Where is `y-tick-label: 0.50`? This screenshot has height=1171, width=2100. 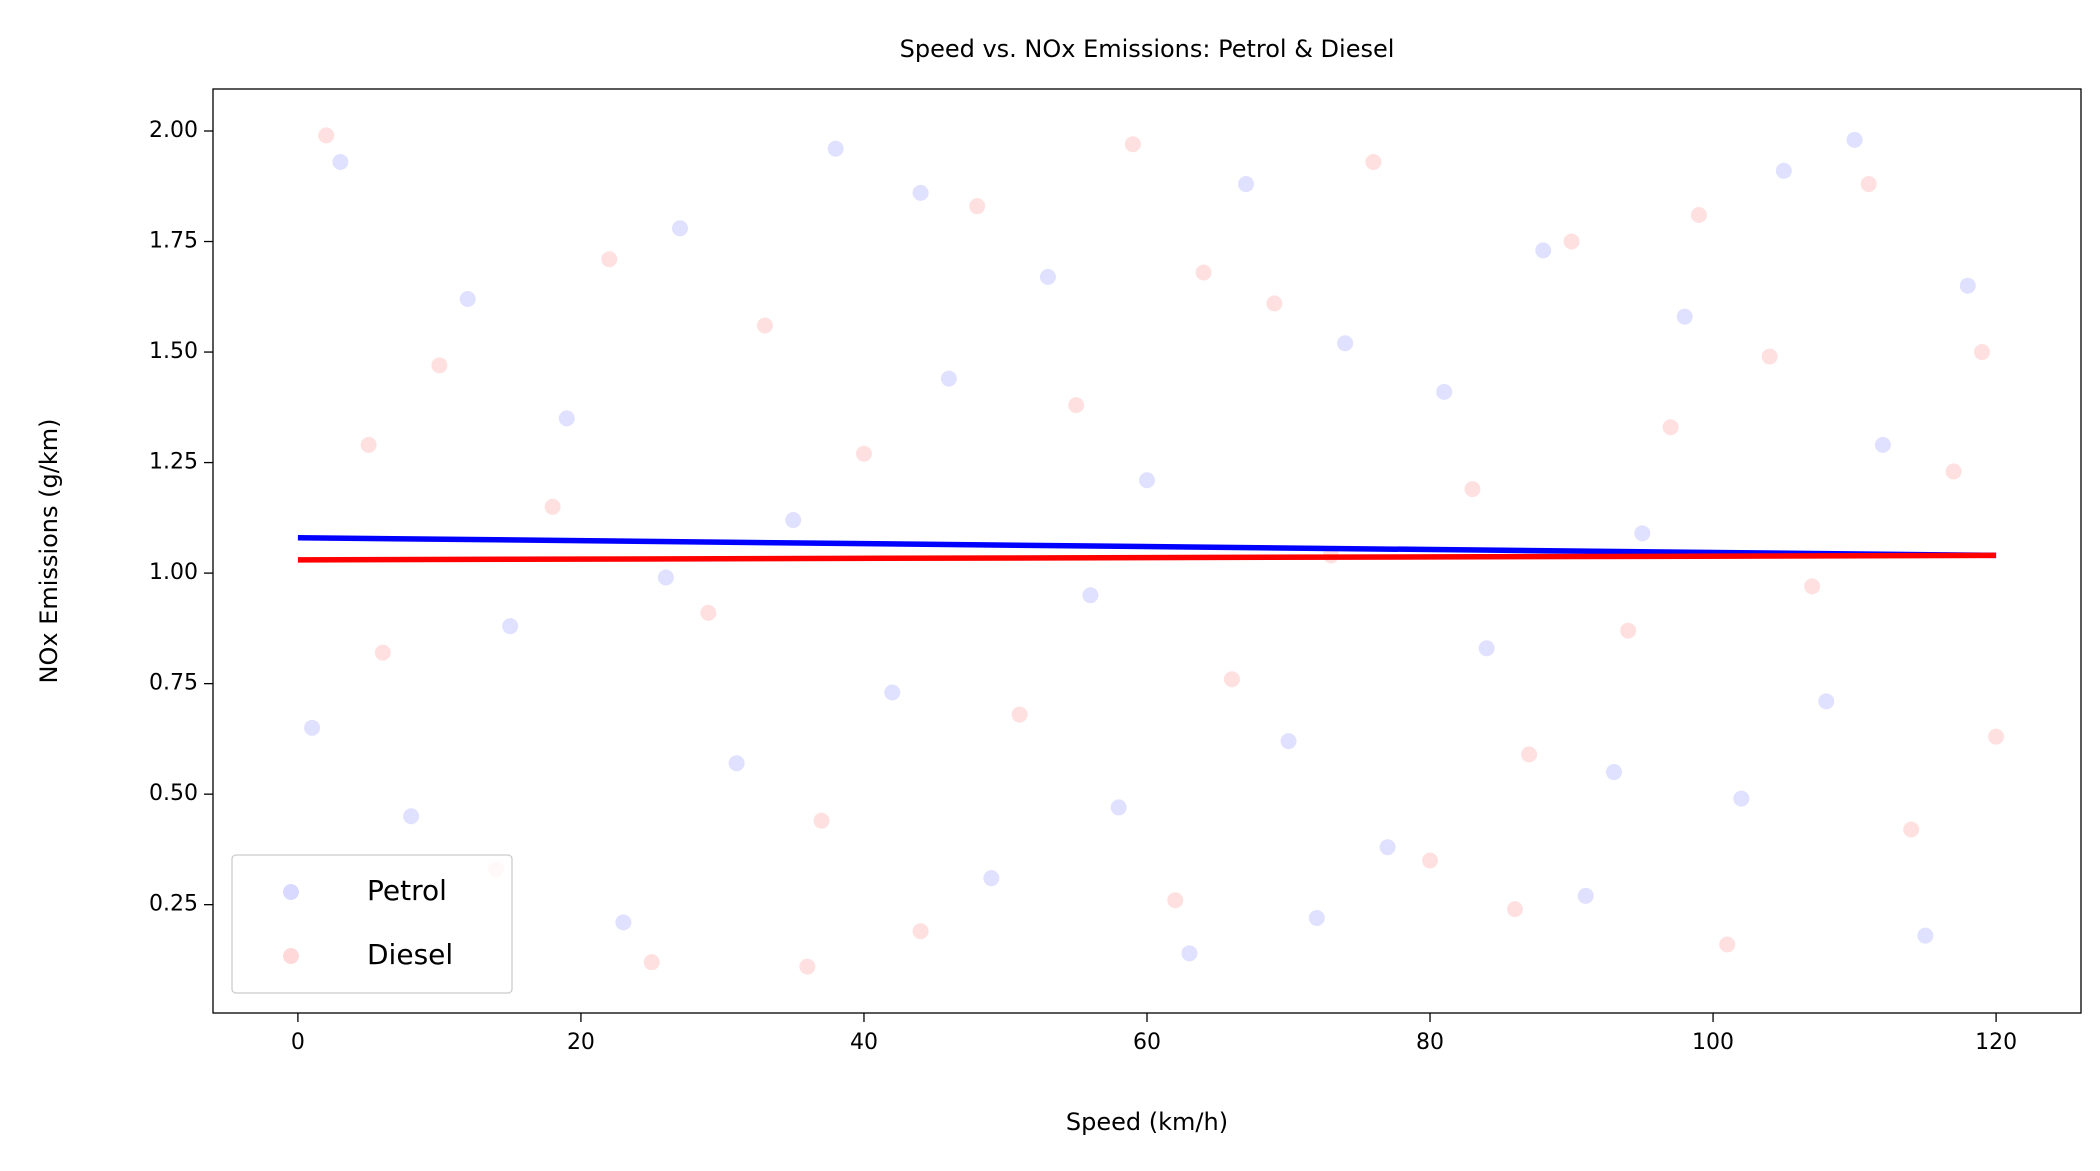 y-tick-label: 0.50 is located at coordinates (173, 793).